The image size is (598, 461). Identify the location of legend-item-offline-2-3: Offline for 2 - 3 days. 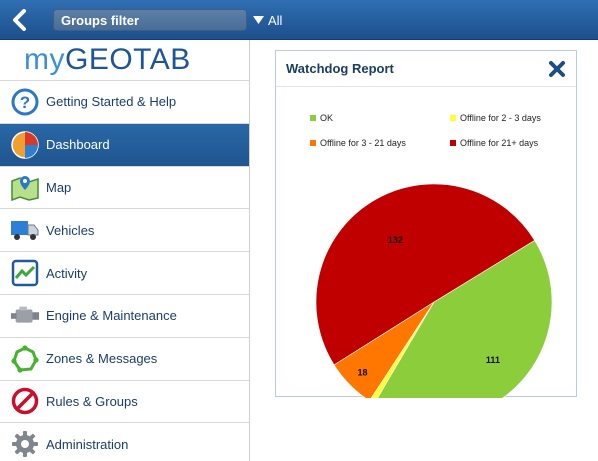
(495, 118).